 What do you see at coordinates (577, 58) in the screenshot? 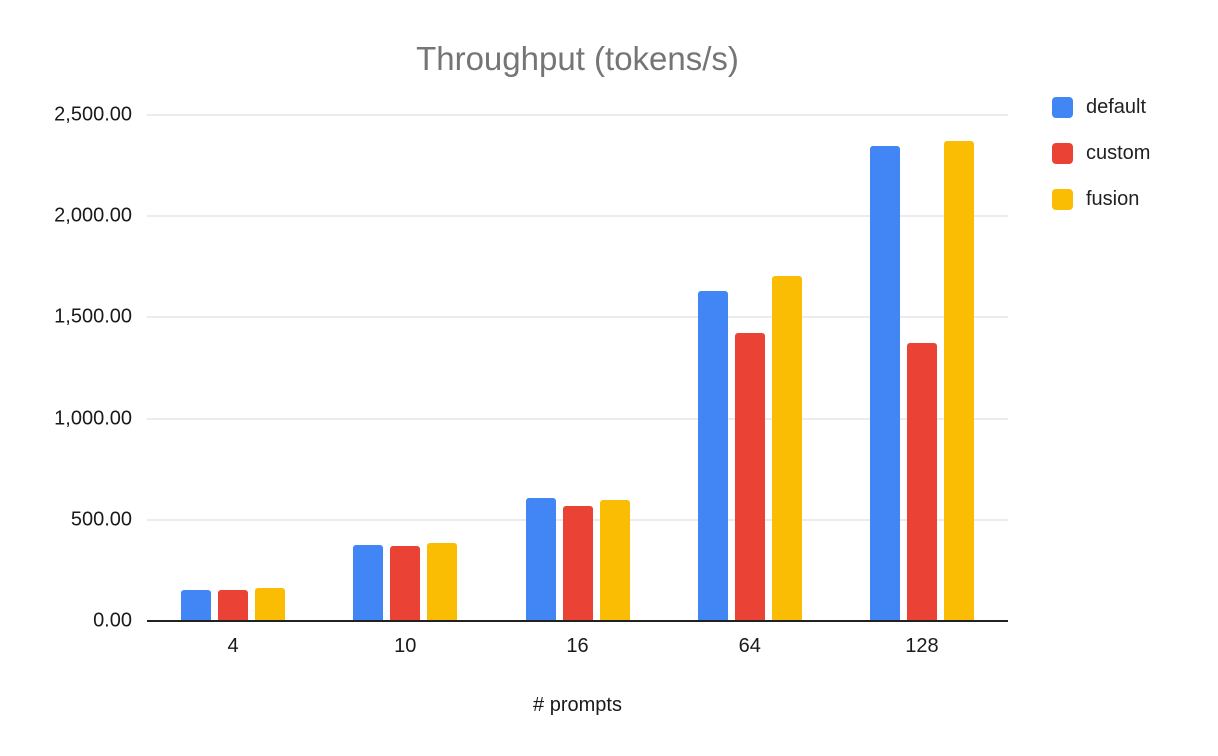
I see `chart-title: Throughput (tokens/s)` at bounding box center [577, 58].